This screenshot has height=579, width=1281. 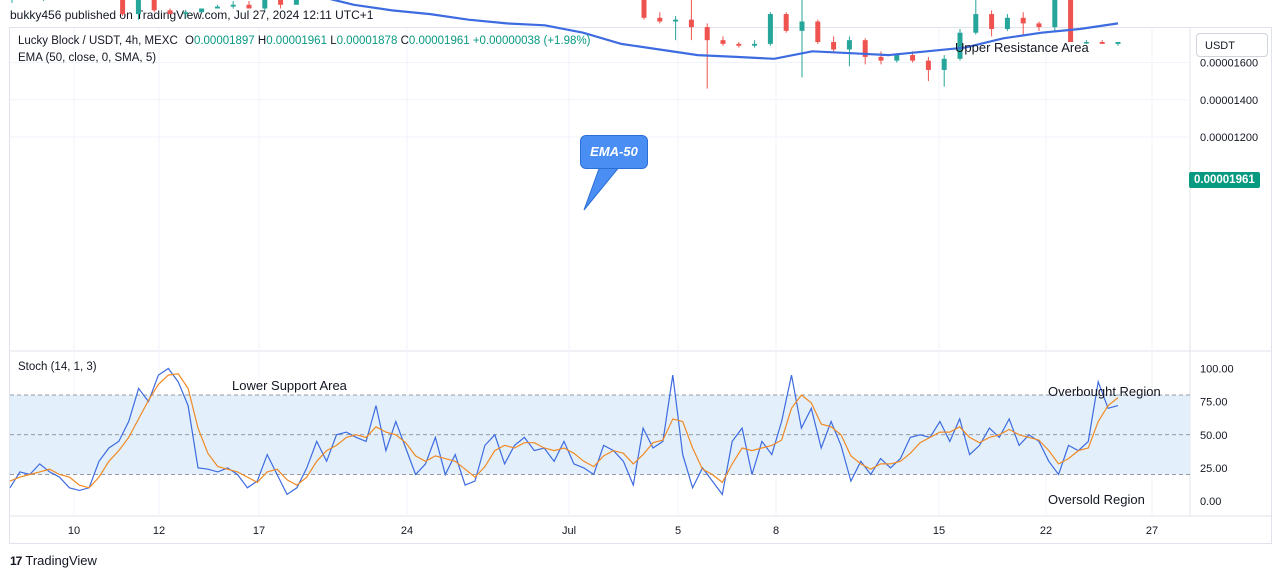 What do you see at coordinates (602, 188) in the screenshot?
I see `ema-callout-pointer` at bounding box center [602, 188].